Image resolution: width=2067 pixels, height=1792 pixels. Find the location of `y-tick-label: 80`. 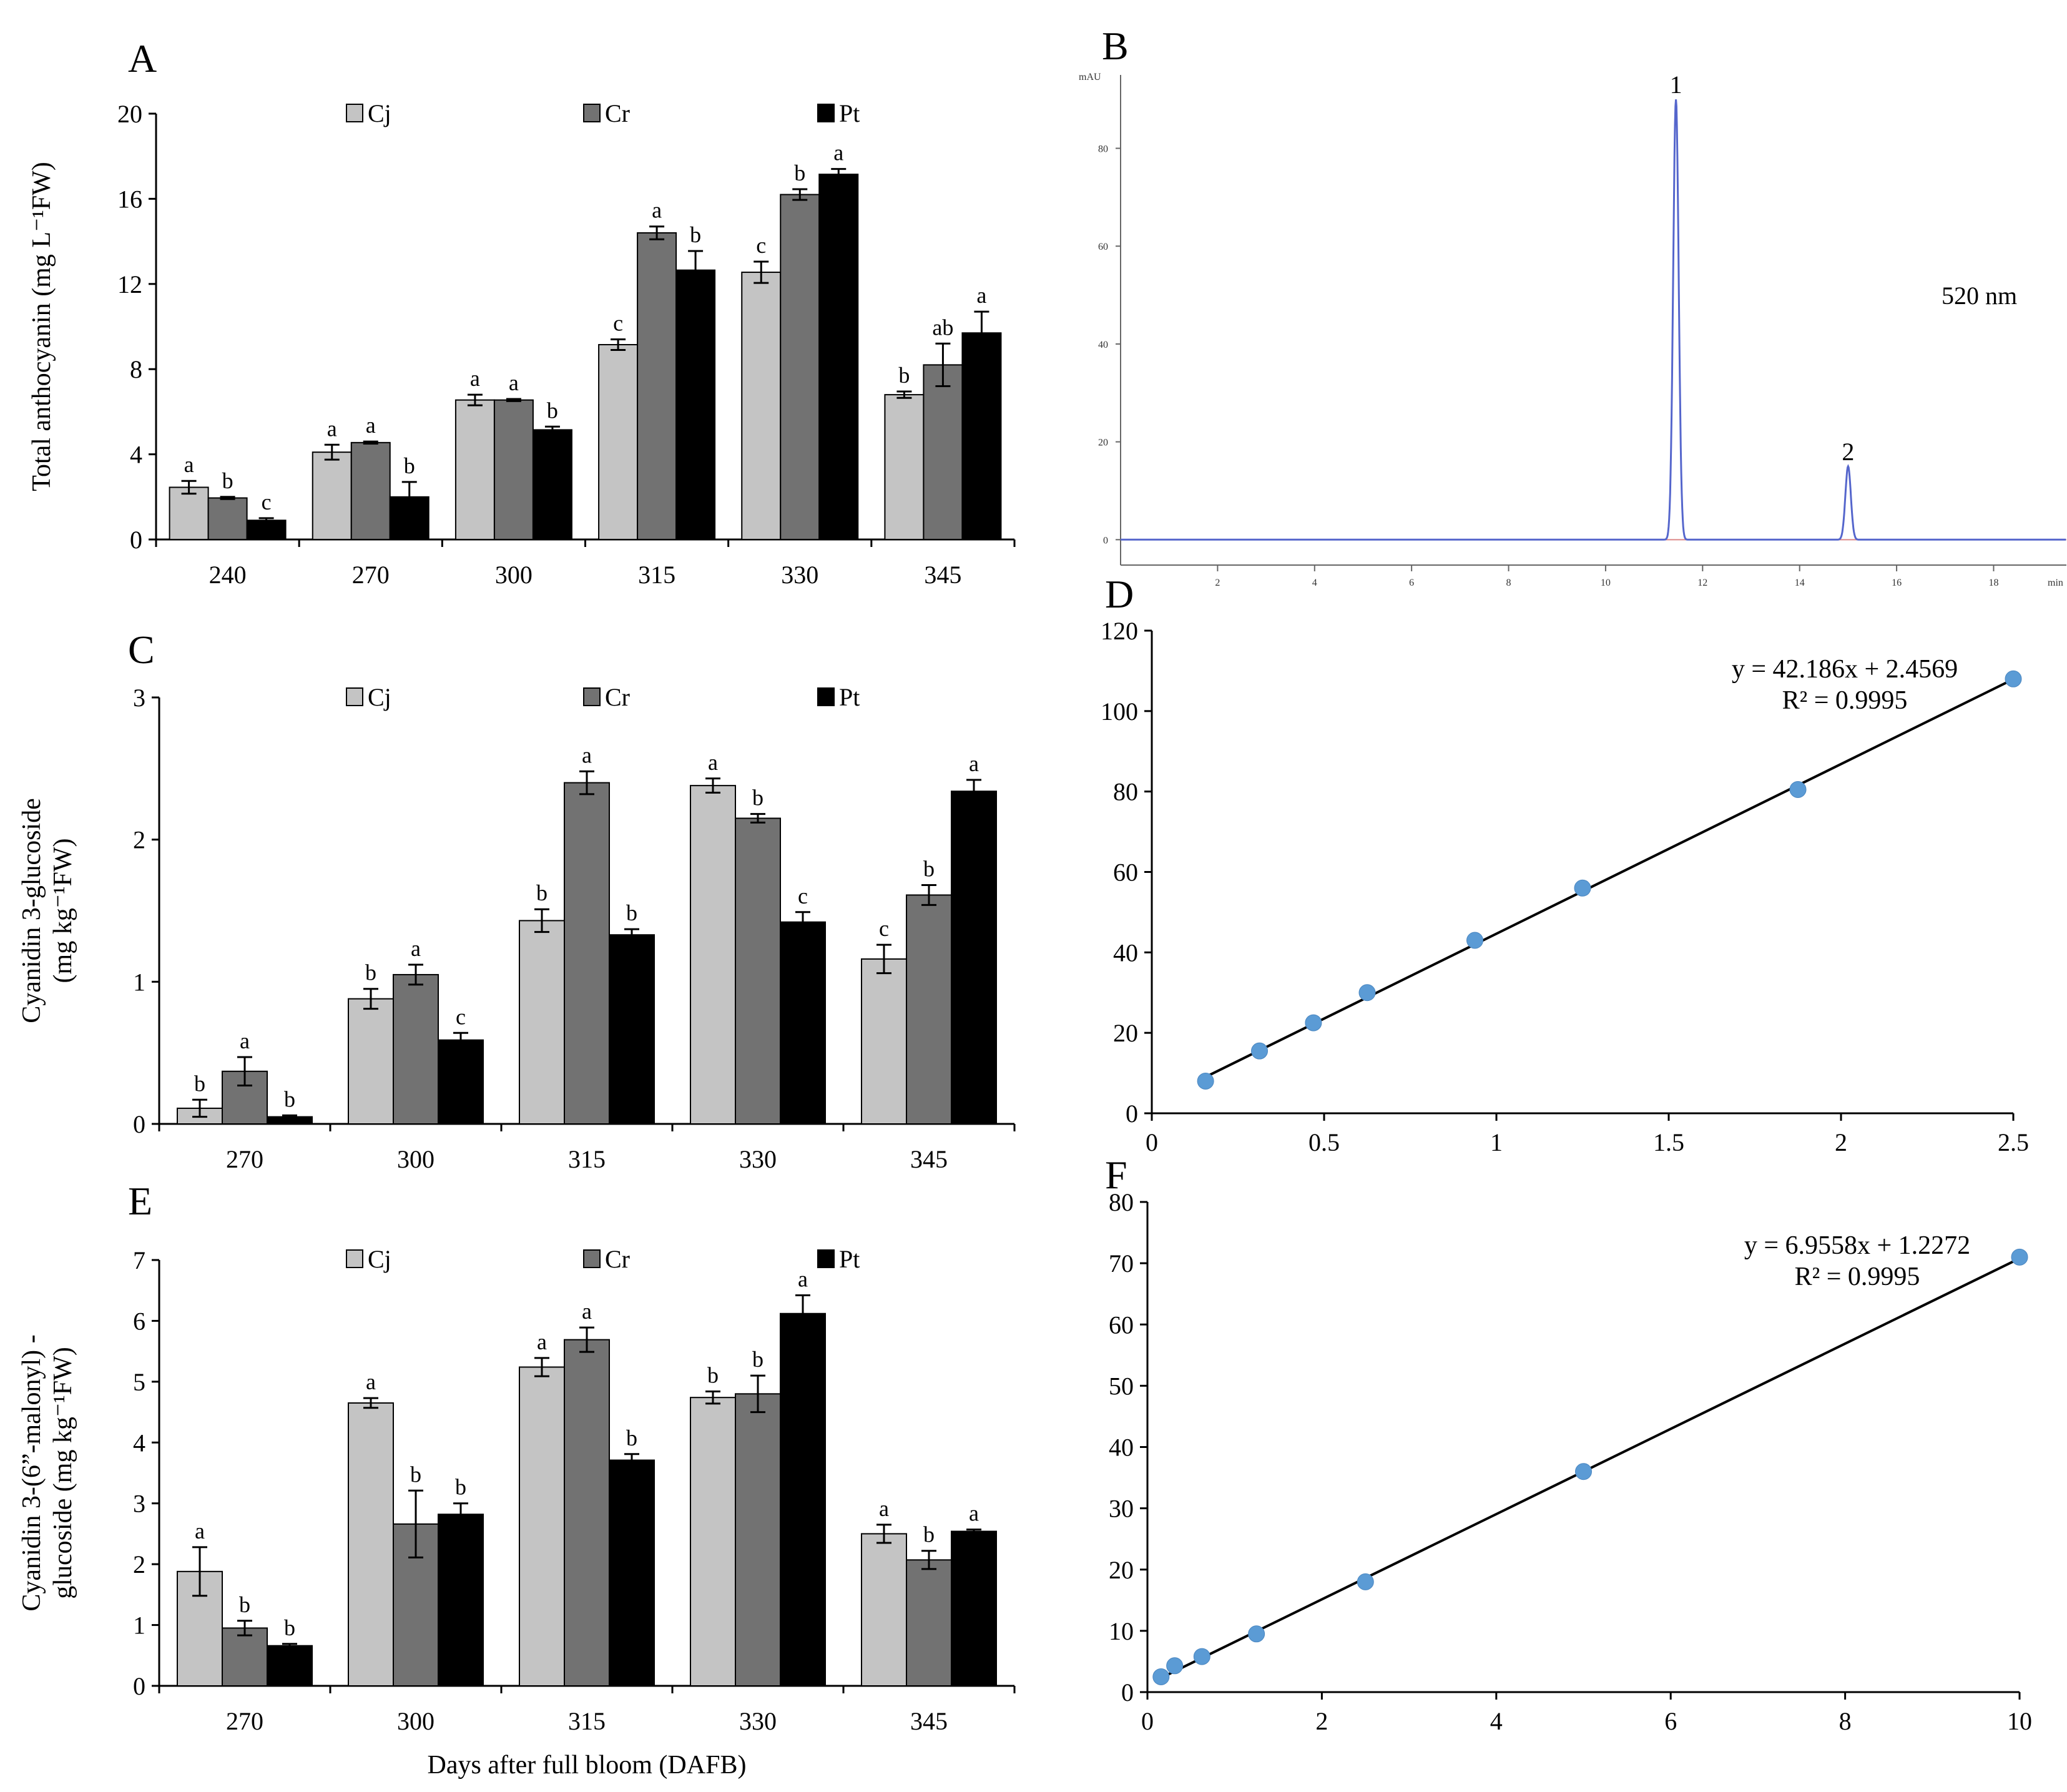

y-tick-label: 80 is located at coordinates (1103, 149).